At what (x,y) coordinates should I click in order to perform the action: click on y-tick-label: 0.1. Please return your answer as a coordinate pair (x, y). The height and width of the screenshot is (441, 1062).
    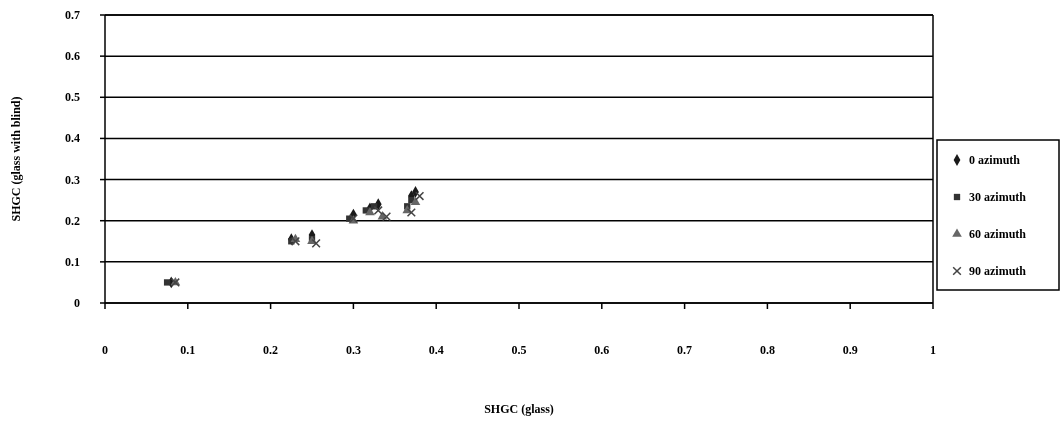
    Looking at the image, I should click on (72, 261).